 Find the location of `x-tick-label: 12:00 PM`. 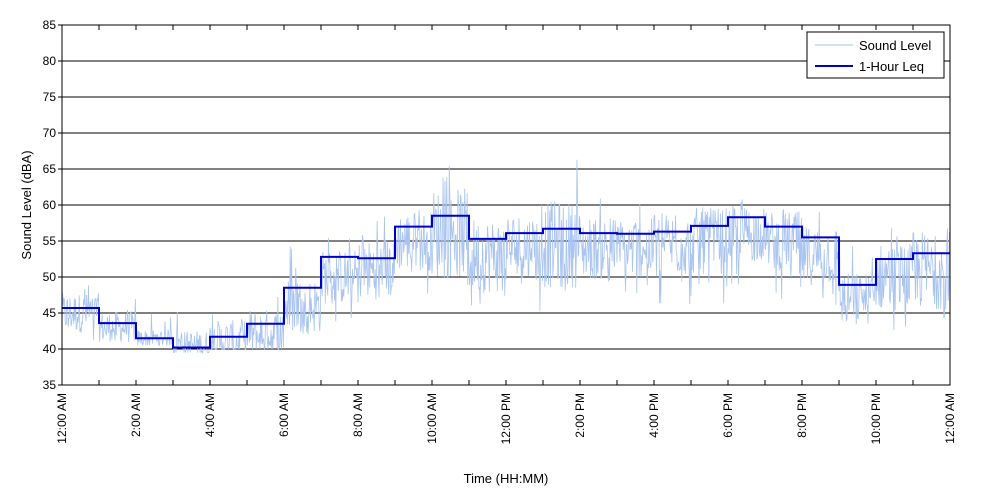

x-tick-label: 12:00 PM is located at coordinates (506, 418).